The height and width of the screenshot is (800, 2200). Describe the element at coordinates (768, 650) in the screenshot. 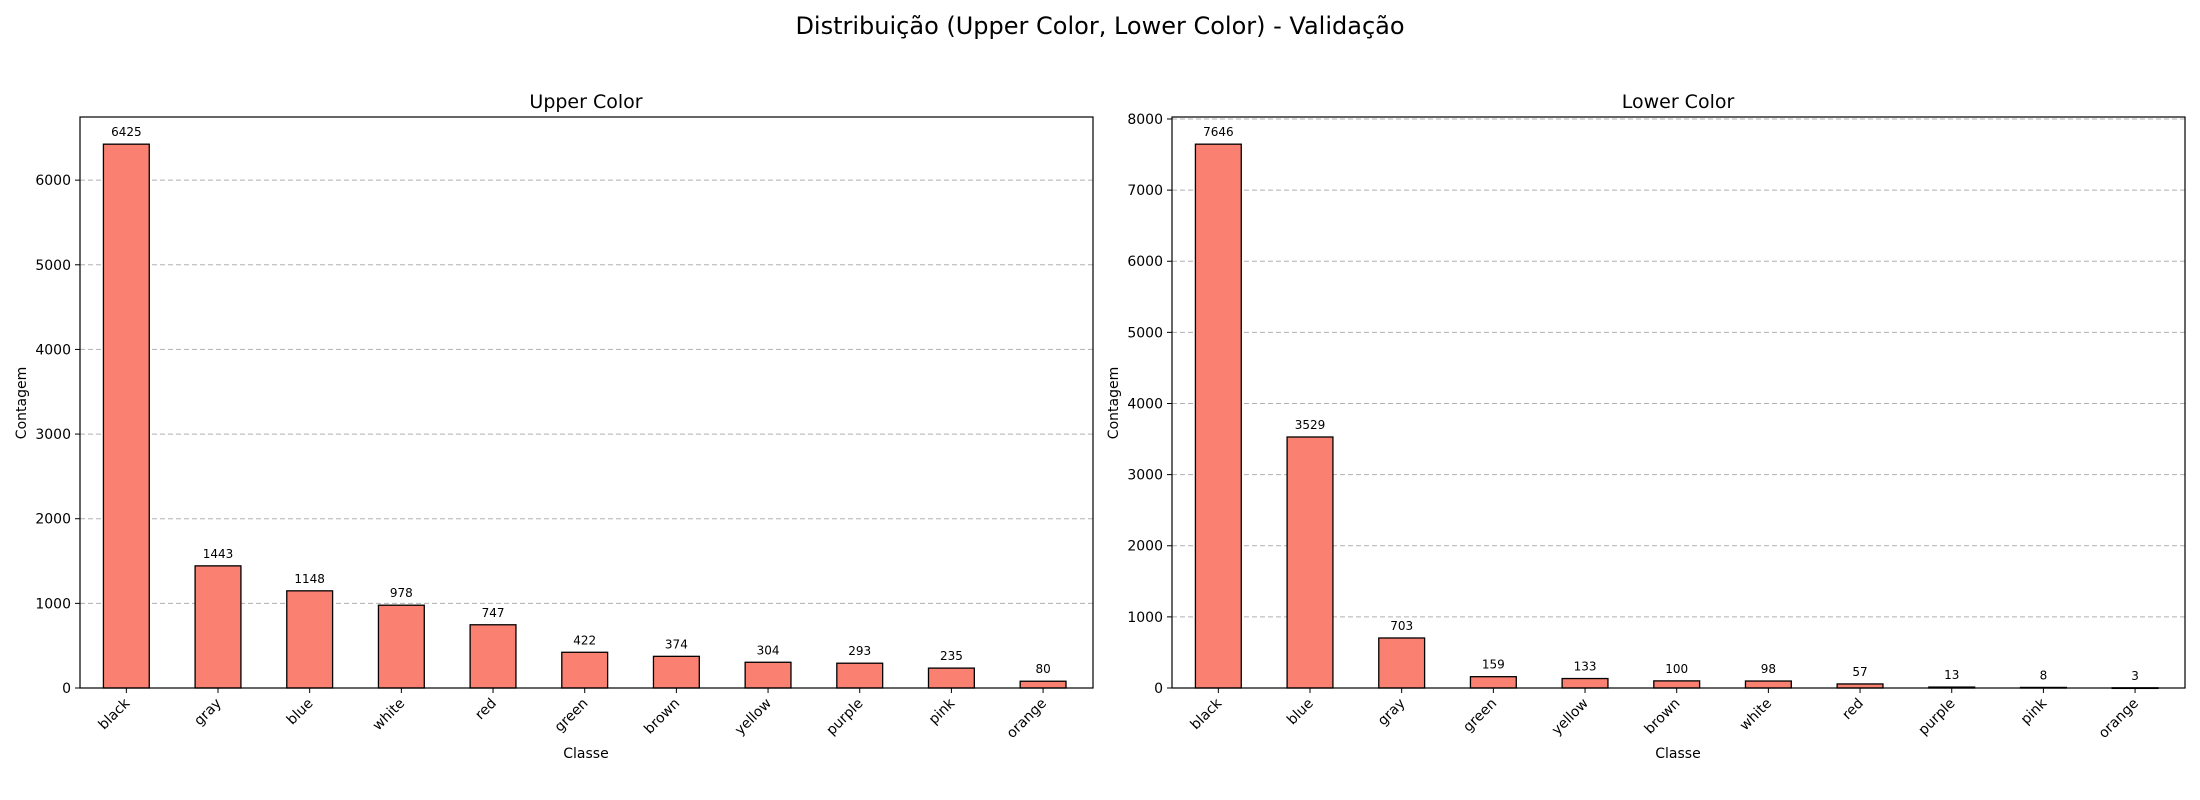

I see `data-label-yellow: 304` at that location.